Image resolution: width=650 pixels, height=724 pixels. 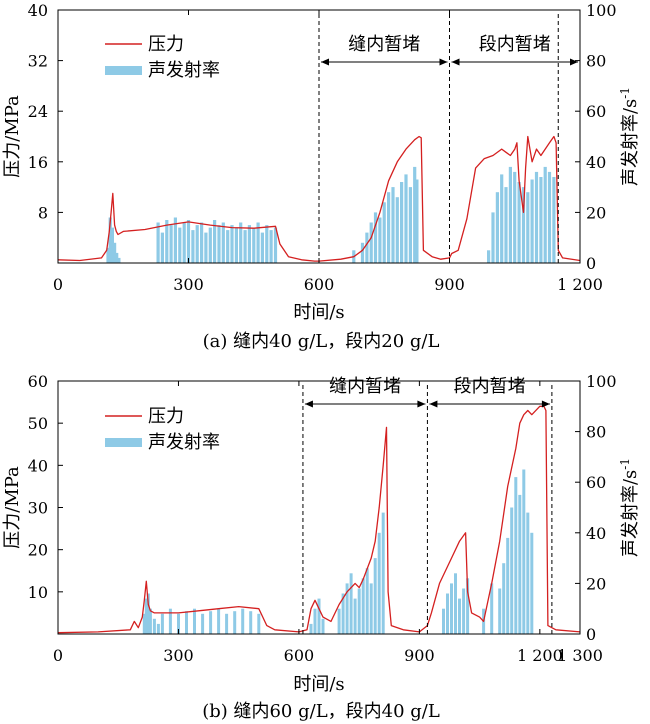 What do you see at coordinates (596, 111) in the screenshot?
I see `y-right-tick-label: 60` at bounding box center [596, 111].